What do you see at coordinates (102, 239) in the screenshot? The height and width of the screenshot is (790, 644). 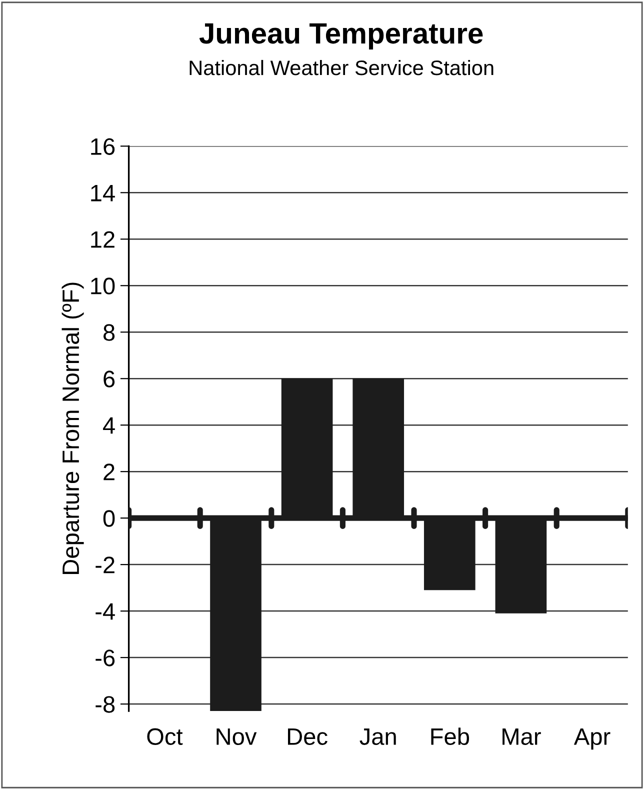 I see `y-tick-label: 12` at bounding box center [102, 239].